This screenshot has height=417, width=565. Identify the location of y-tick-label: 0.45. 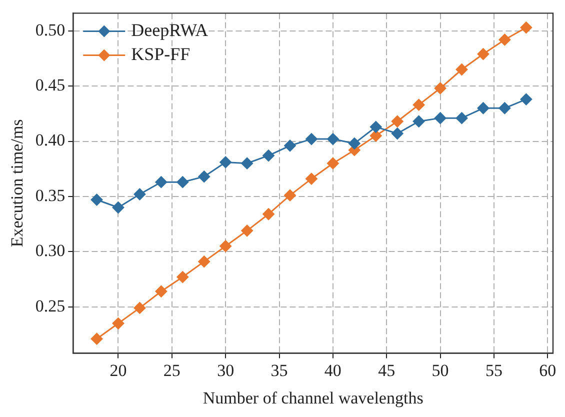
(50, 85).